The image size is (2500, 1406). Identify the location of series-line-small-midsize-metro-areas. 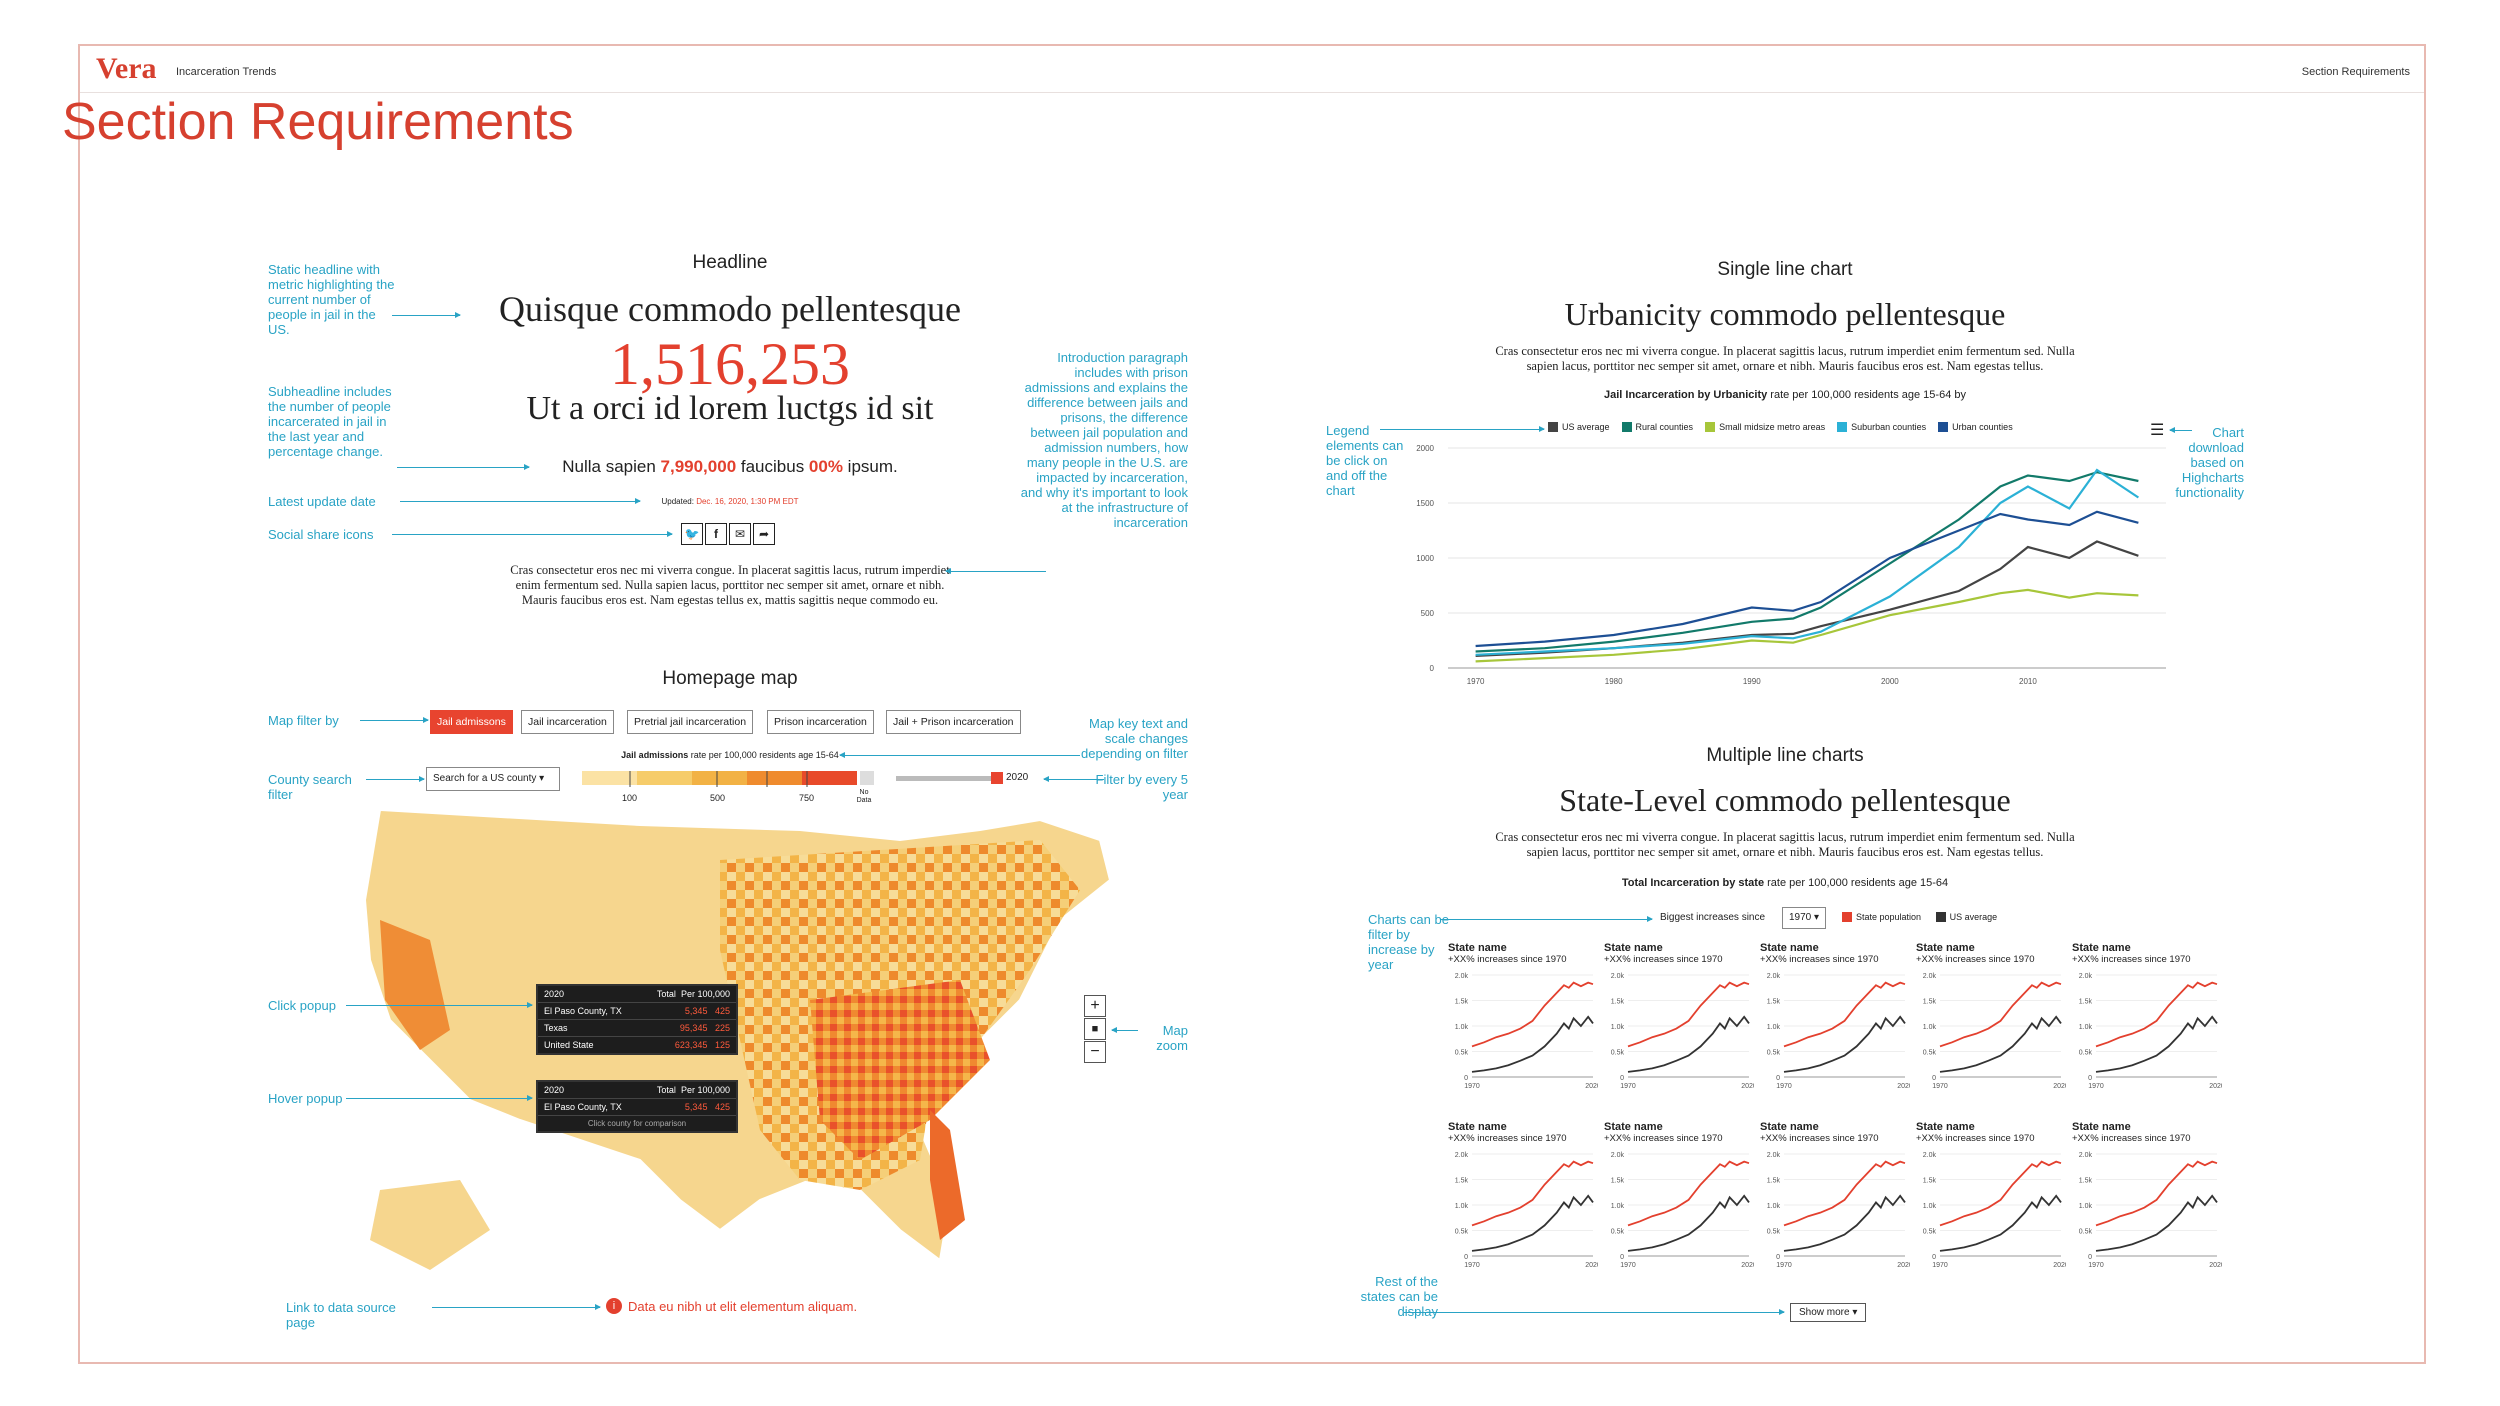
(1807, 625).